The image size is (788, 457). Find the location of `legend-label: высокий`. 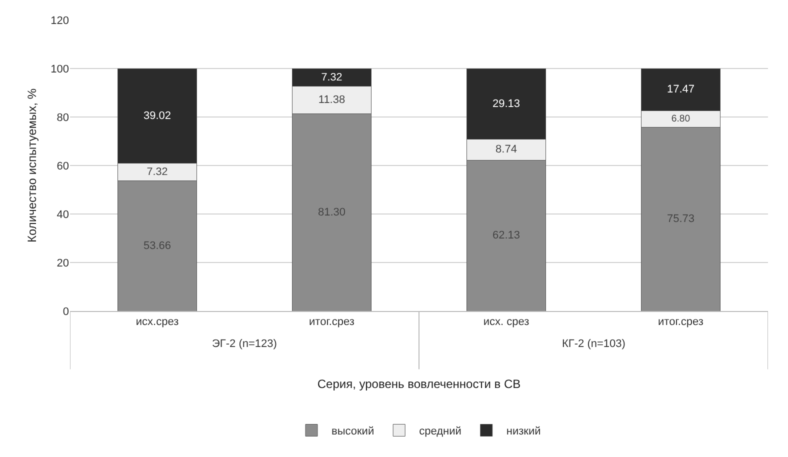

legend-label: высокий is located at coordinates (353, 432).